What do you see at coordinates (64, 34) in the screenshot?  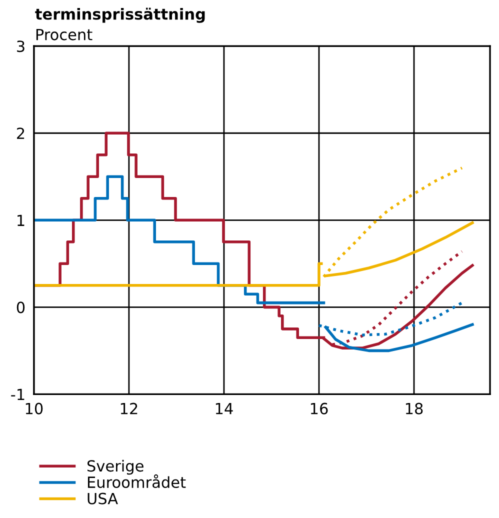 I see `y-axis-title: Procent` at bounding box center [64, 34].